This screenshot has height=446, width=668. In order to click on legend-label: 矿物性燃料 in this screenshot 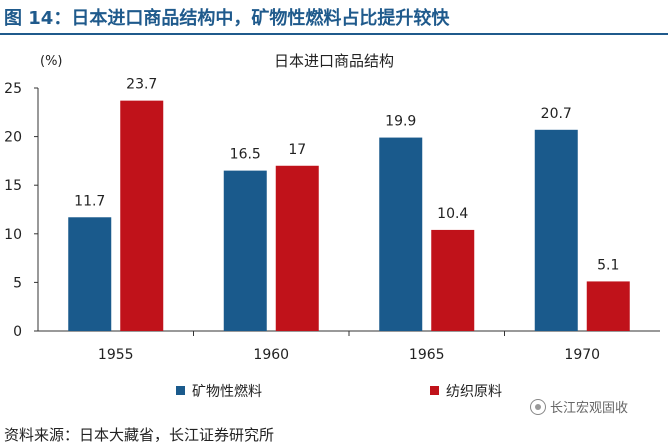, I will do `click(227, 391)`.